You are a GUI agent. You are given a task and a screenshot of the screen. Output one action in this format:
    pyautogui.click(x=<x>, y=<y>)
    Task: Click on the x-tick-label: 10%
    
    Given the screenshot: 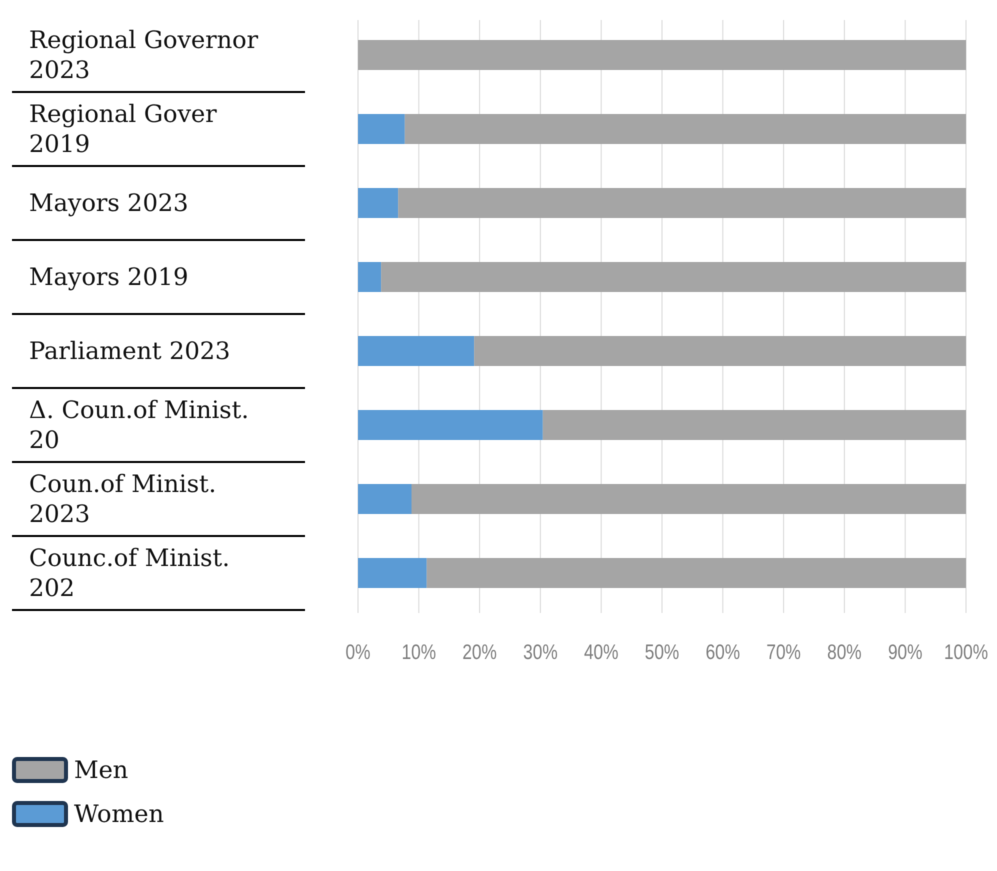 What is the action you would take?
    pyautogui.click(x=419, y=653)
    